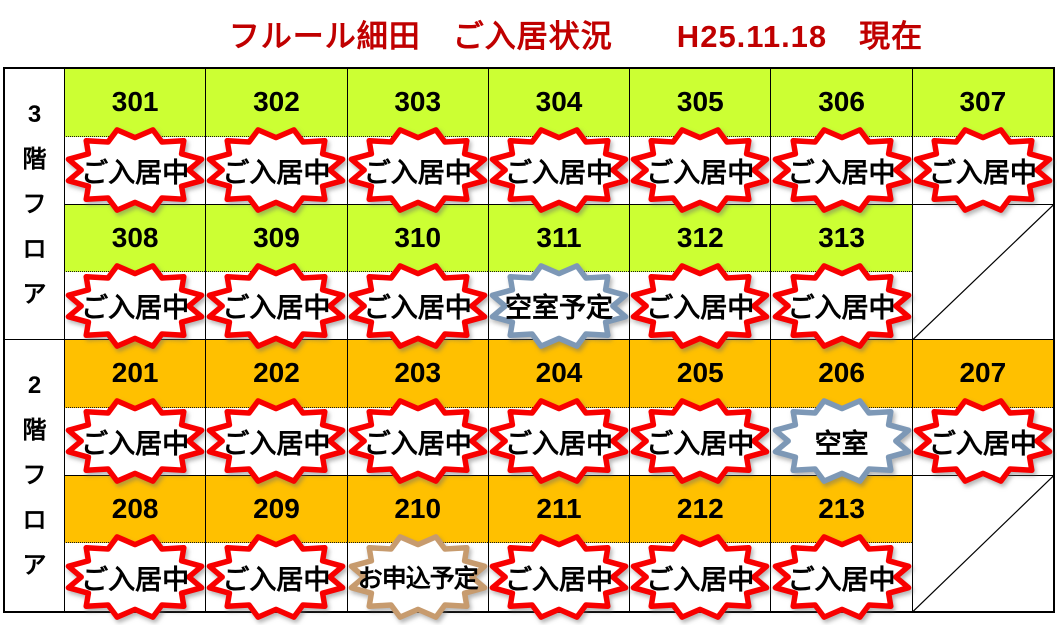  I want to click on room-number: 307, so click(983, 102).